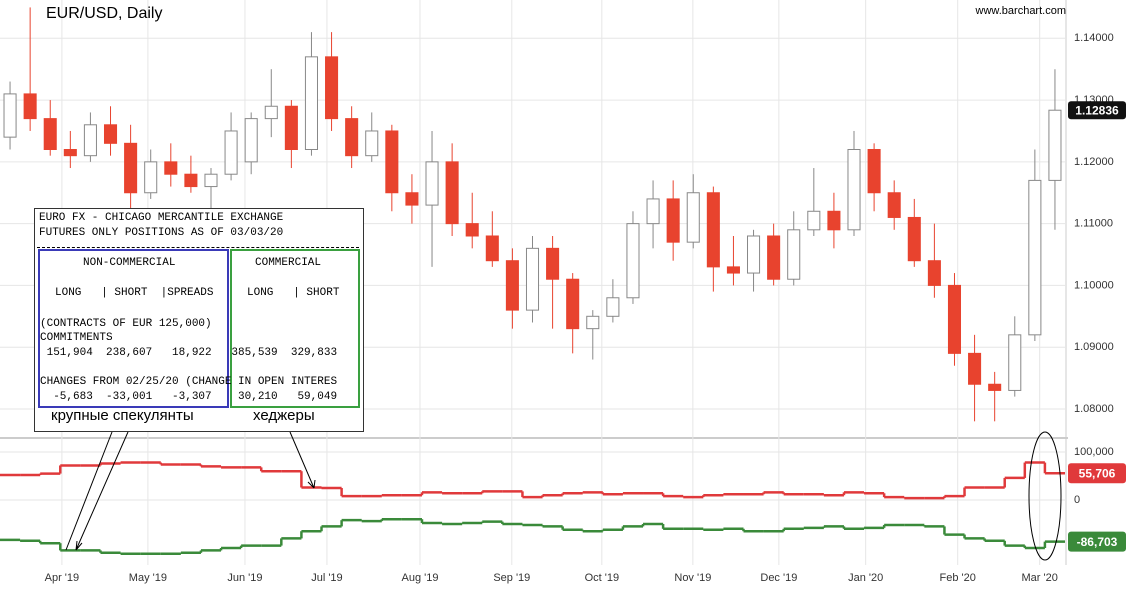  I want to click on cot-cols: LONG | SHORT, so click(293, 293).